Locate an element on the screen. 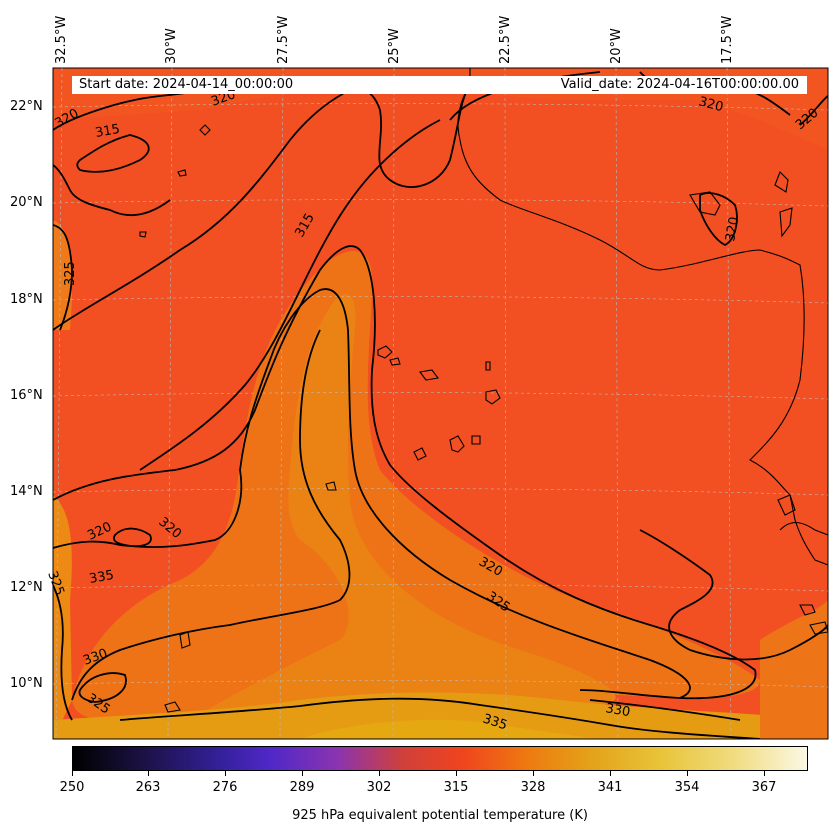 This screenshot has height=836, width=837. latitude-label: 12°N is located at coordinates (26, 587).